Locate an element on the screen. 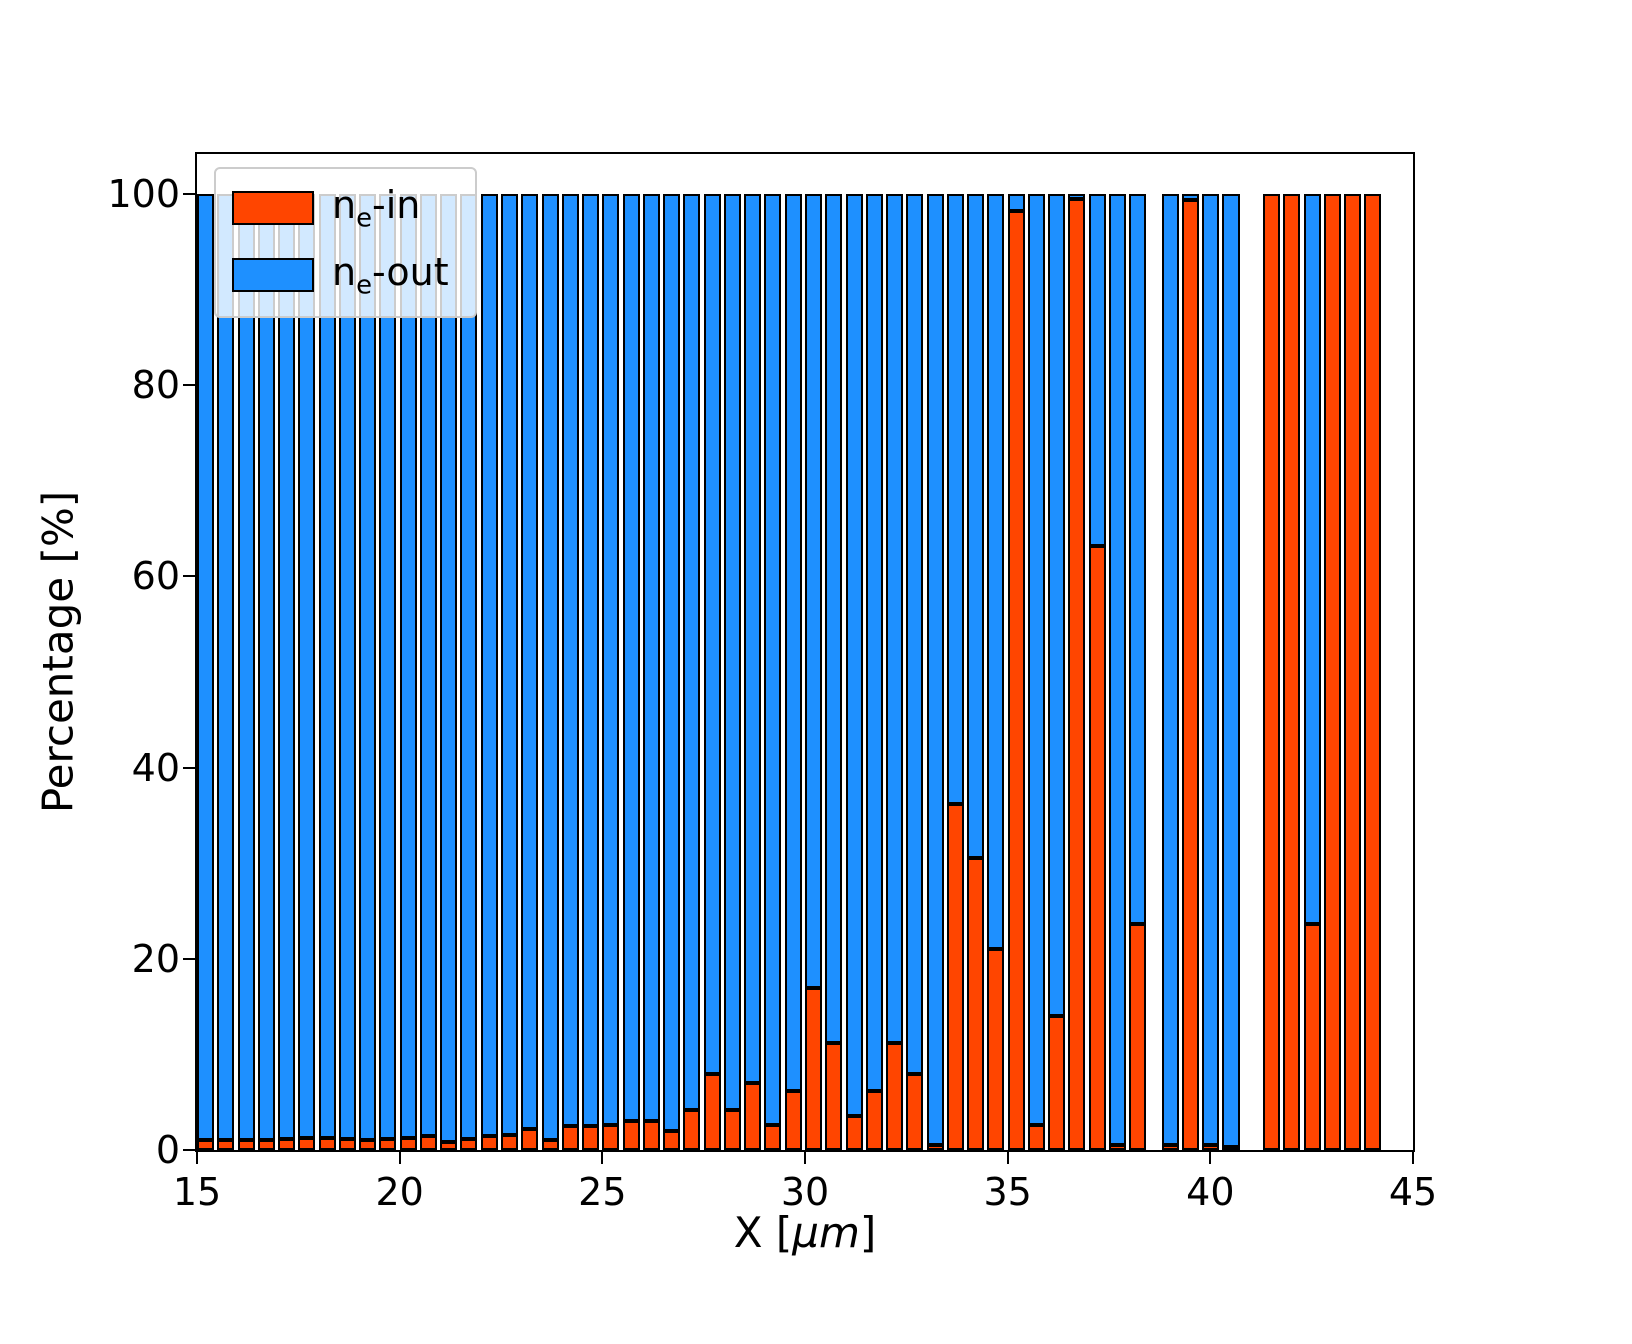 Image resolution: width=1632 pixels, height=1344 pixels. x-tick-label: 35 is located at coordinates (1007, 1192).